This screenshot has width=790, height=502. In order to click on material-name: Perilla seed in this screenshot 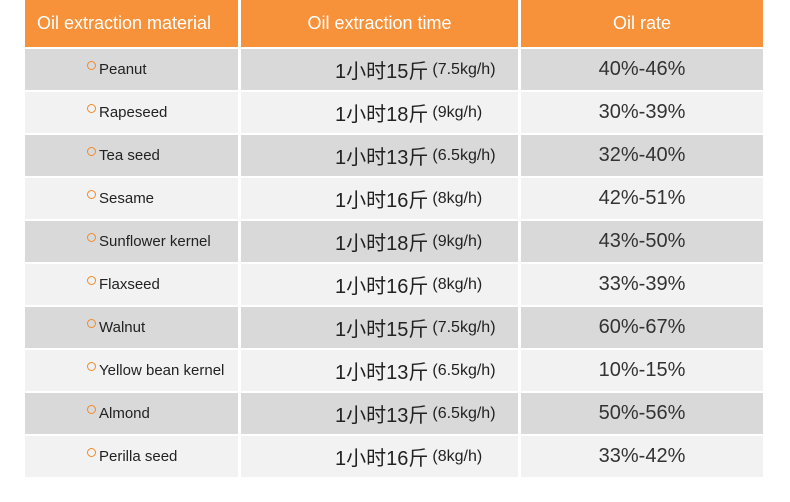, I will do `click(138, 456)`.